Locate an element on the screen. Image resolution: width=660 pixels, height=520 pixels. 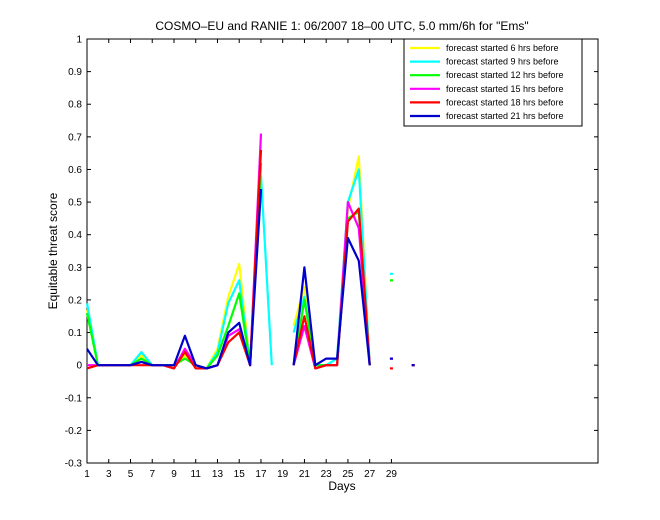
x-tick-label: 15 is located at coordinates (240, 474).